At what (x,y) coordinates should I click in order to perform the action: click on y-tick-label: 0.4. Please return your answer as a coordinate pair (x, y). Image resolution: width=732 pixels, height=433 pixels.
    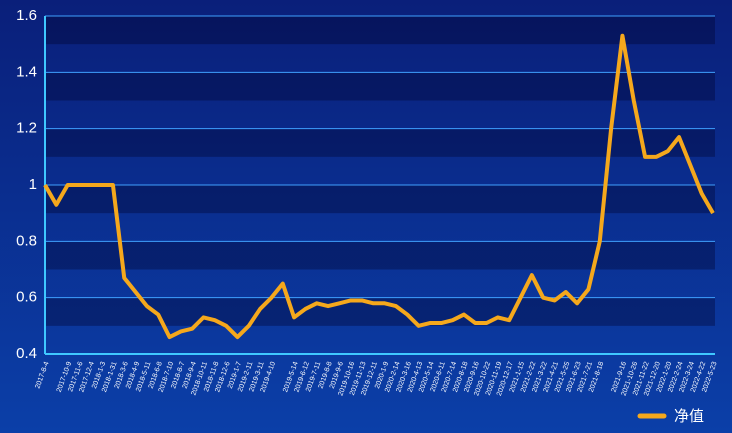
    Looking at the image, I should click on (26, 353).